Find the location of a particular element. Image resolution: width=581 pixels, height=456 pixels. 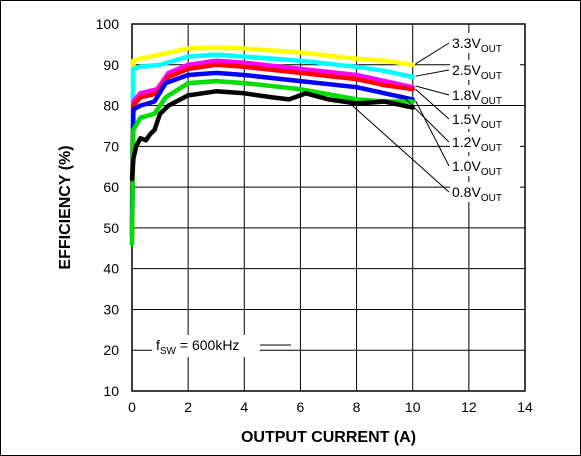

switching-frequency-note: fSW = 600kHz is located at coordinates (197, 347).